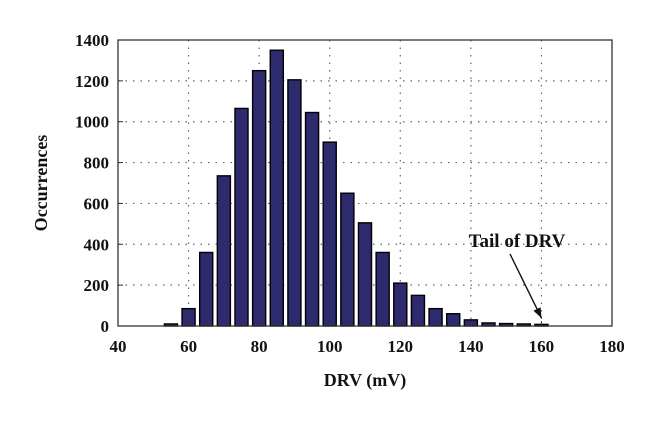  Describe the element at coordinates (97, 203) in the screenshot. I see `y-tick-label: 600` at that location.